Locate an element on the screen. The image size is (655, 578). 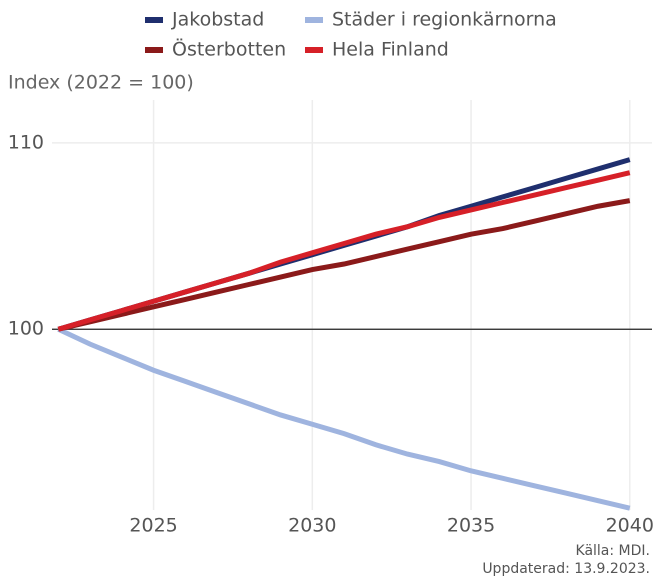
x-tick-label: 2035 is located at coordinates (471, 526).